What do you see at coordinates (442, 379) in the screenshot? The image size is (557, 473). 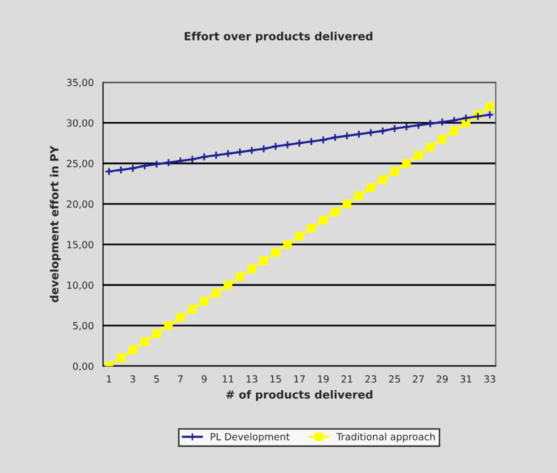 I see `x-tick-label: 29` at bounding box center [442, 379].